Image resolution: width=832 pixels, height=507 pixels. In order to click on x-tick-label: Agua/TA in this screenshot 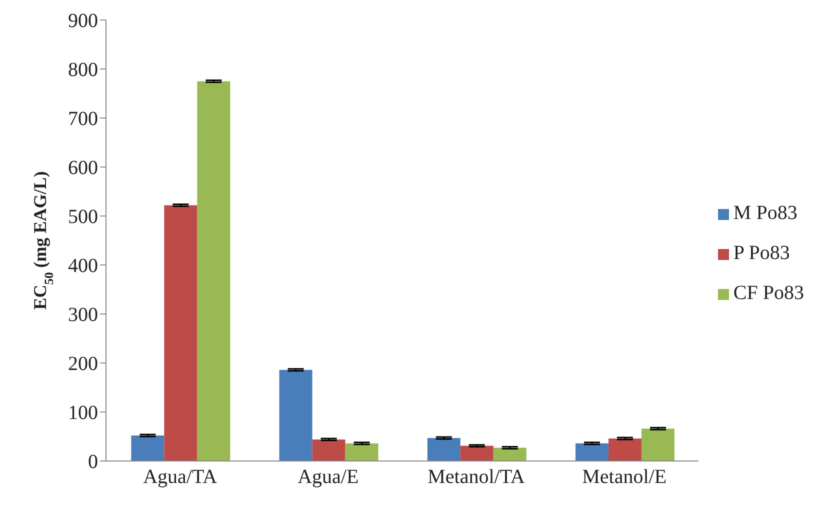, I will do `click(180, 477)`.